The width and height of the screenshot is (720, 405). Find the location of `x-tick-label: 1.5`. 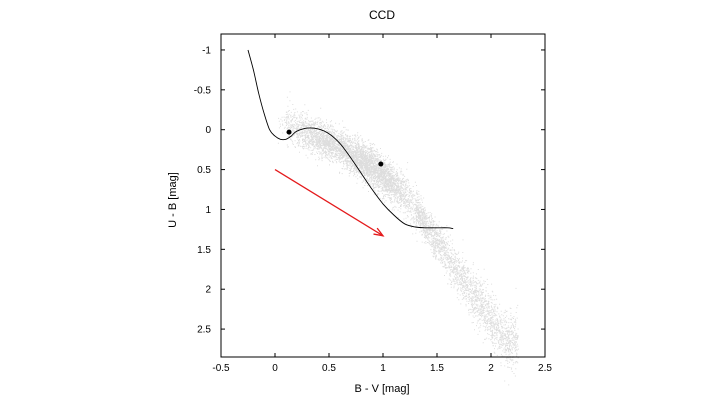

x-tick-label: 1.5 is located at coordinates (437, 368).